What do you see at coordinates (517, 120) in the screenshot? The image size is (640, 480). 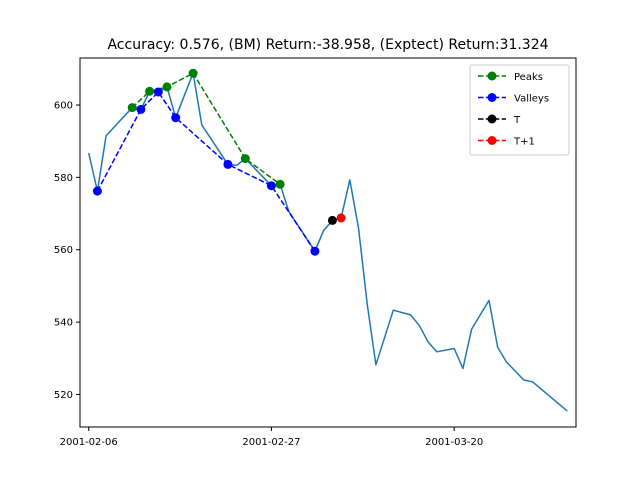 I see `legend-label-t: T` at bounding box center [517, 120].